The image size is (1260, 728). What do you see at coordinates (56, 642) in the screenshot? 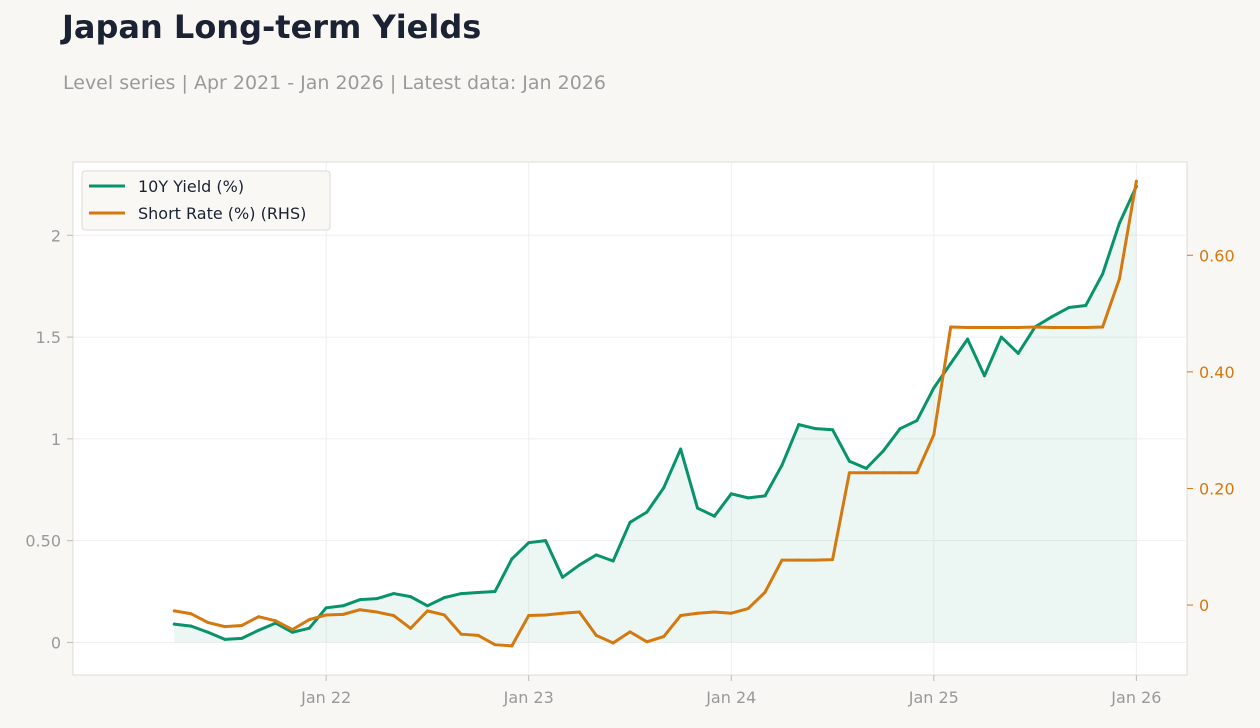
I see `left-axis-tick-label: 0` at bounding box center [56, 642].